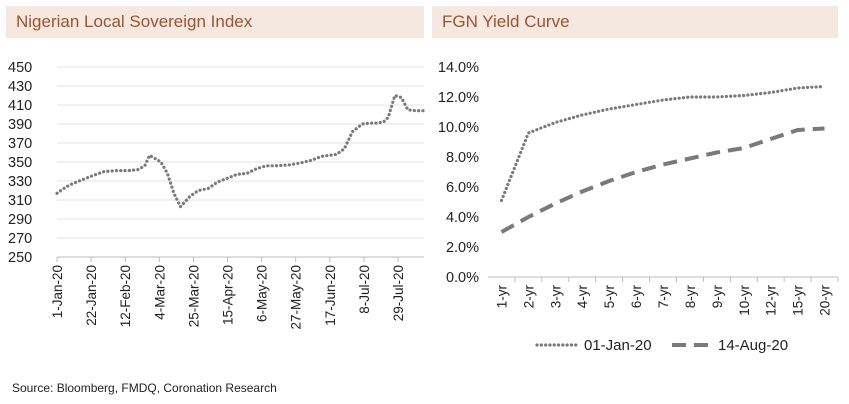  I want to click on y-tick-label: 390, so click(20, 125).